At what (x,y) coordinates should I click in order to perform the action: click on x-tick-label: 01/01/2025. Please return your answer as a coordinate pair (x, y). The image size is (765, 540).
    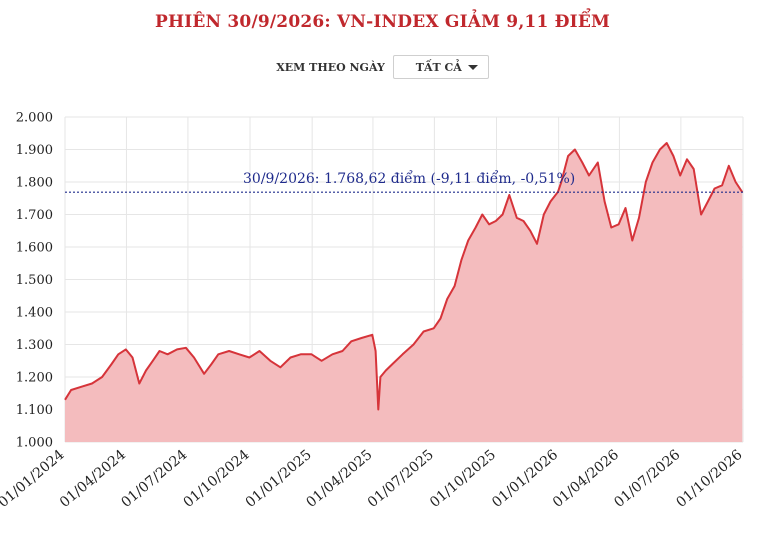
    Looking at the image, I should click on (279, 479).